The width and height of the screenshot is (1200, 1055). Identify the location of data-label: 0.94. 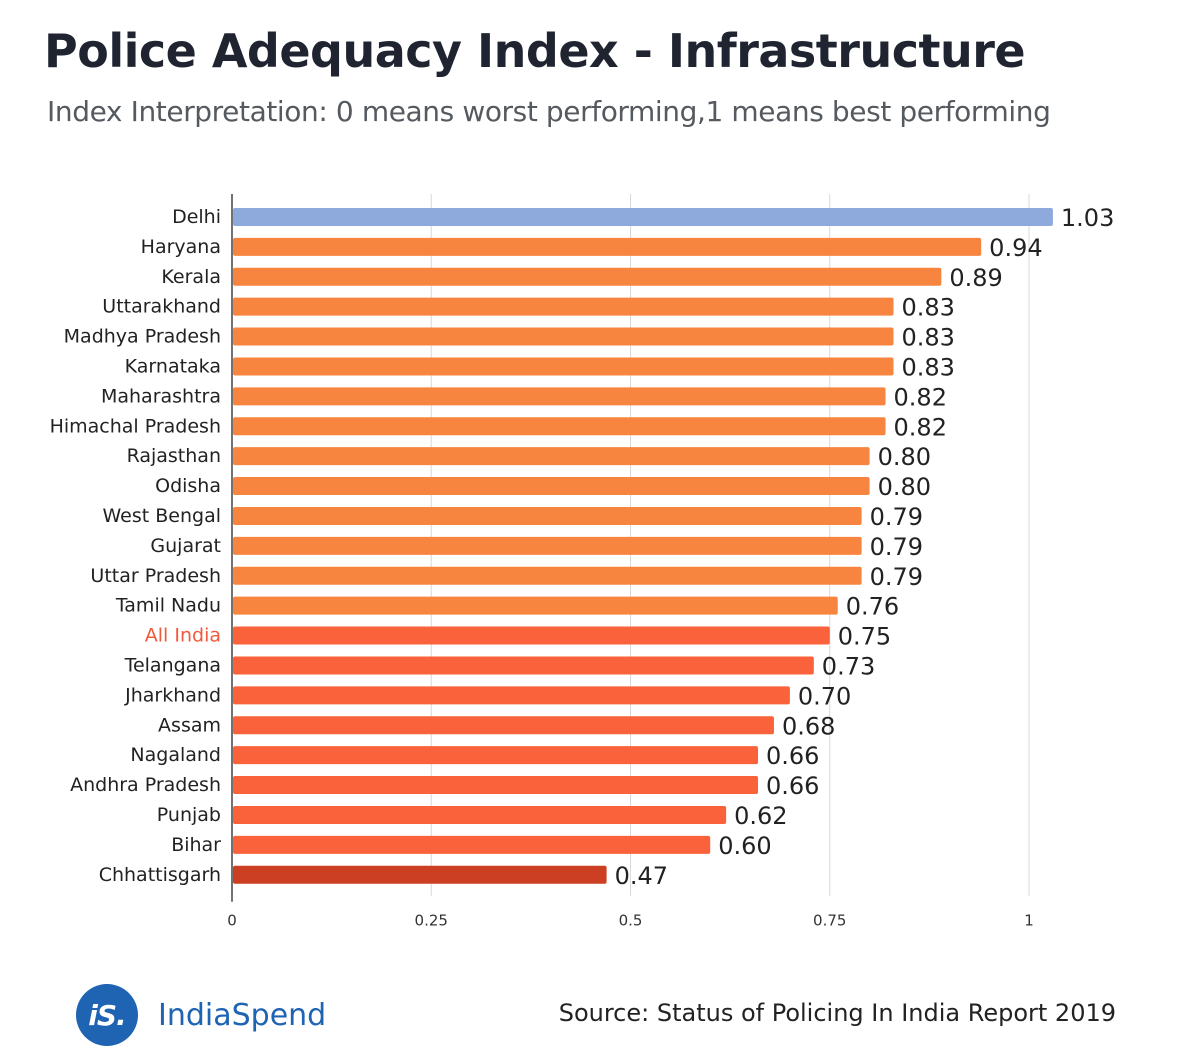
(1015, 248).